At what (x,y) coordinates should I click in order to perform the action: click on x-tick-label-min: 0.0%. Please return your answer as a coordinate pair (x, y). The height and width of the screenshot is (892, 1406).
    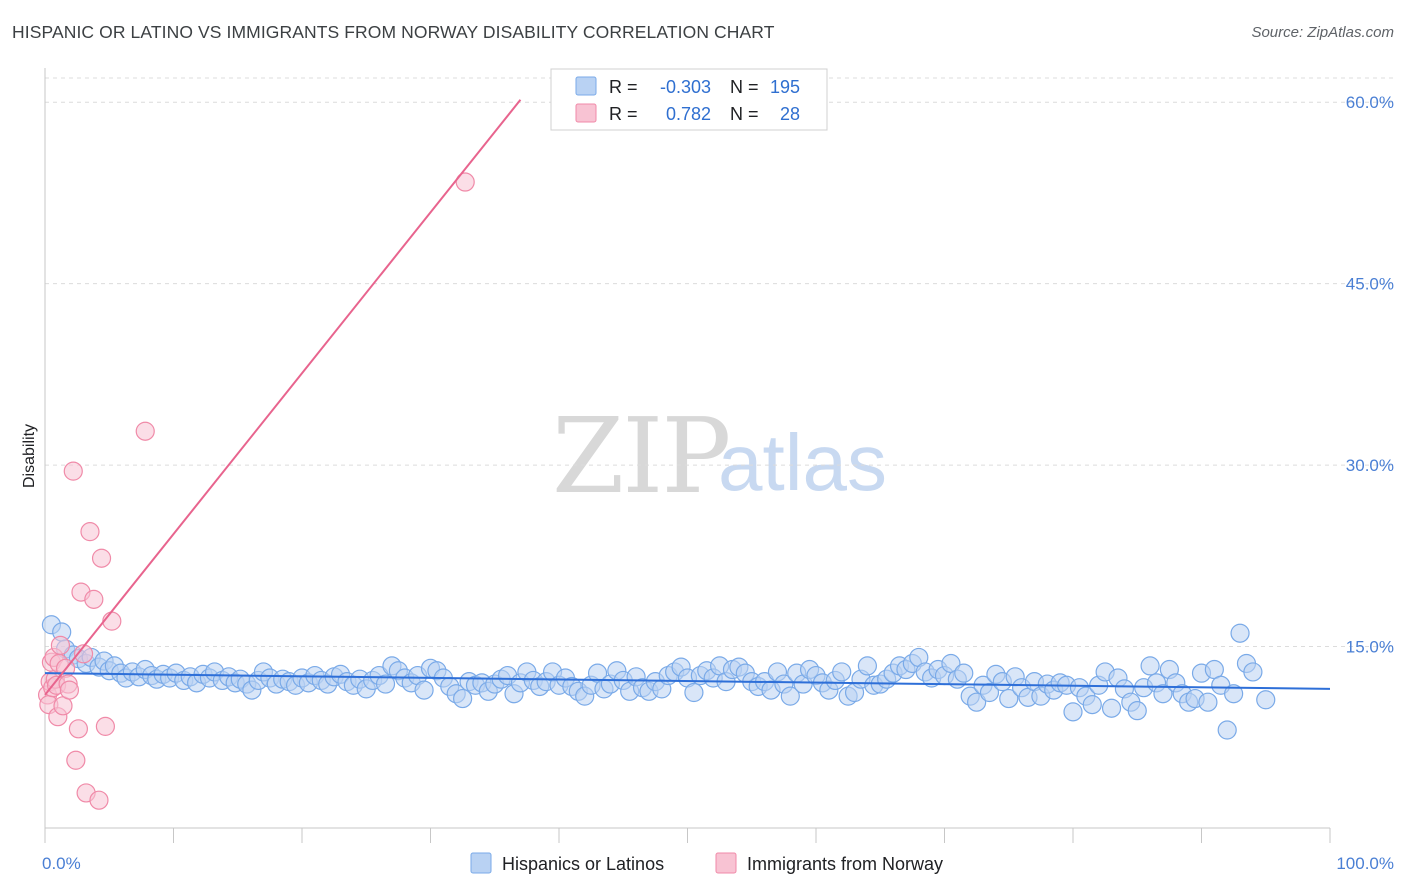
    Looking at the image, I should click on (61, 863).